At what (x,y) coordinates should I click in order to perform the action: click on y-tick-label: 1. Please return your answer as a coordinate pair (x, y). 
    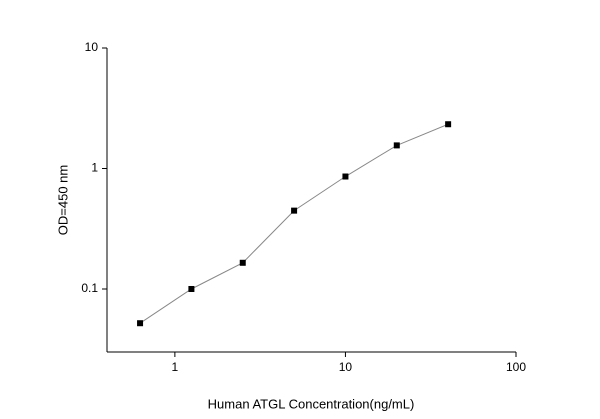
    Looking at the image, I should click on (94, 168).